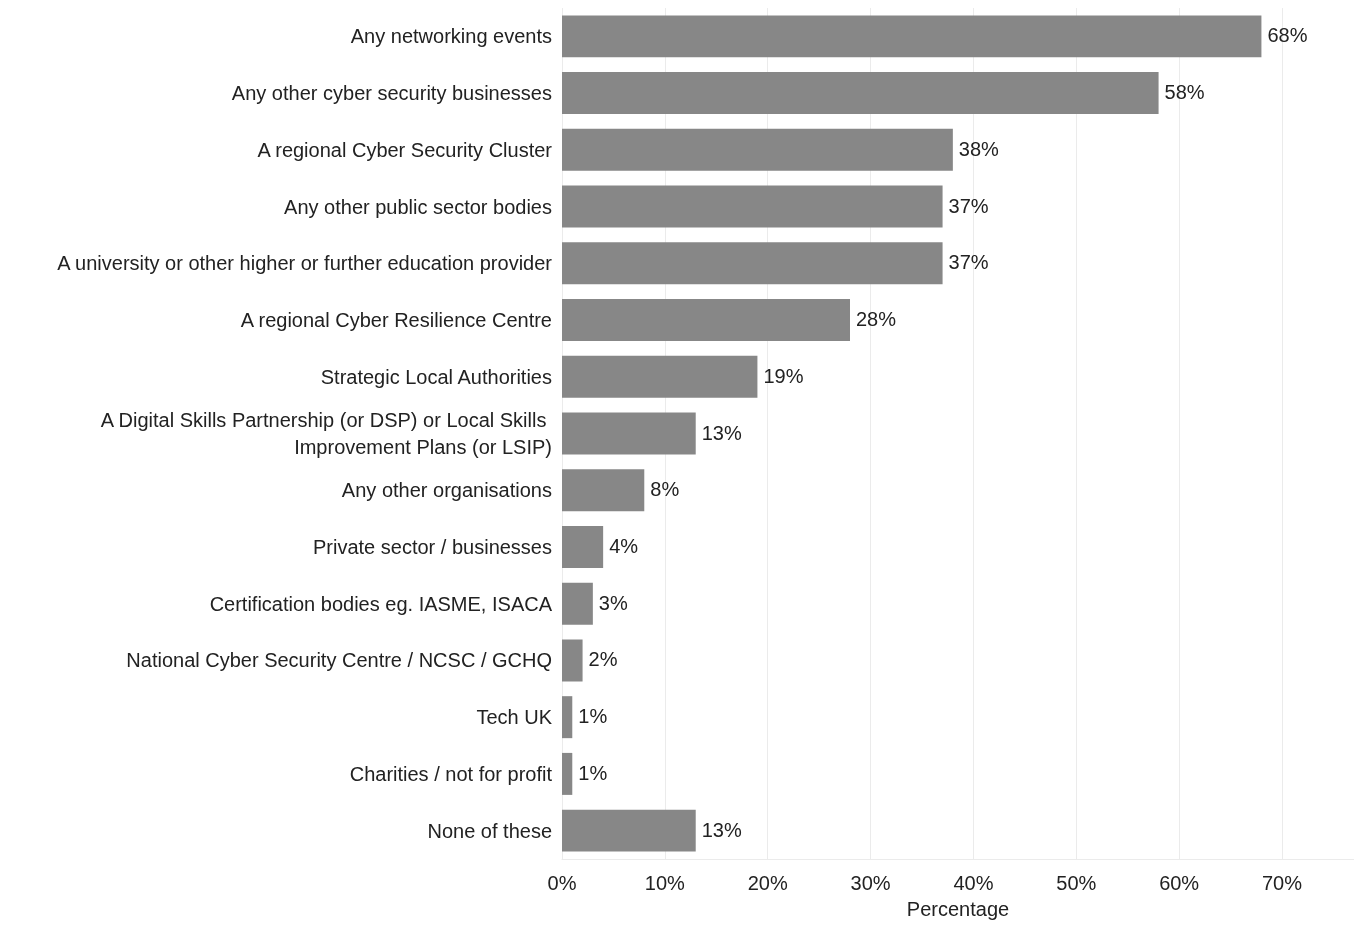 Image resolution: width=1362 pixels, height=932 pixels. Describe the element at coordinates (305, 263) in the screenshot. I see `y-tick-label: A university or other higher or further education provider` at that location.